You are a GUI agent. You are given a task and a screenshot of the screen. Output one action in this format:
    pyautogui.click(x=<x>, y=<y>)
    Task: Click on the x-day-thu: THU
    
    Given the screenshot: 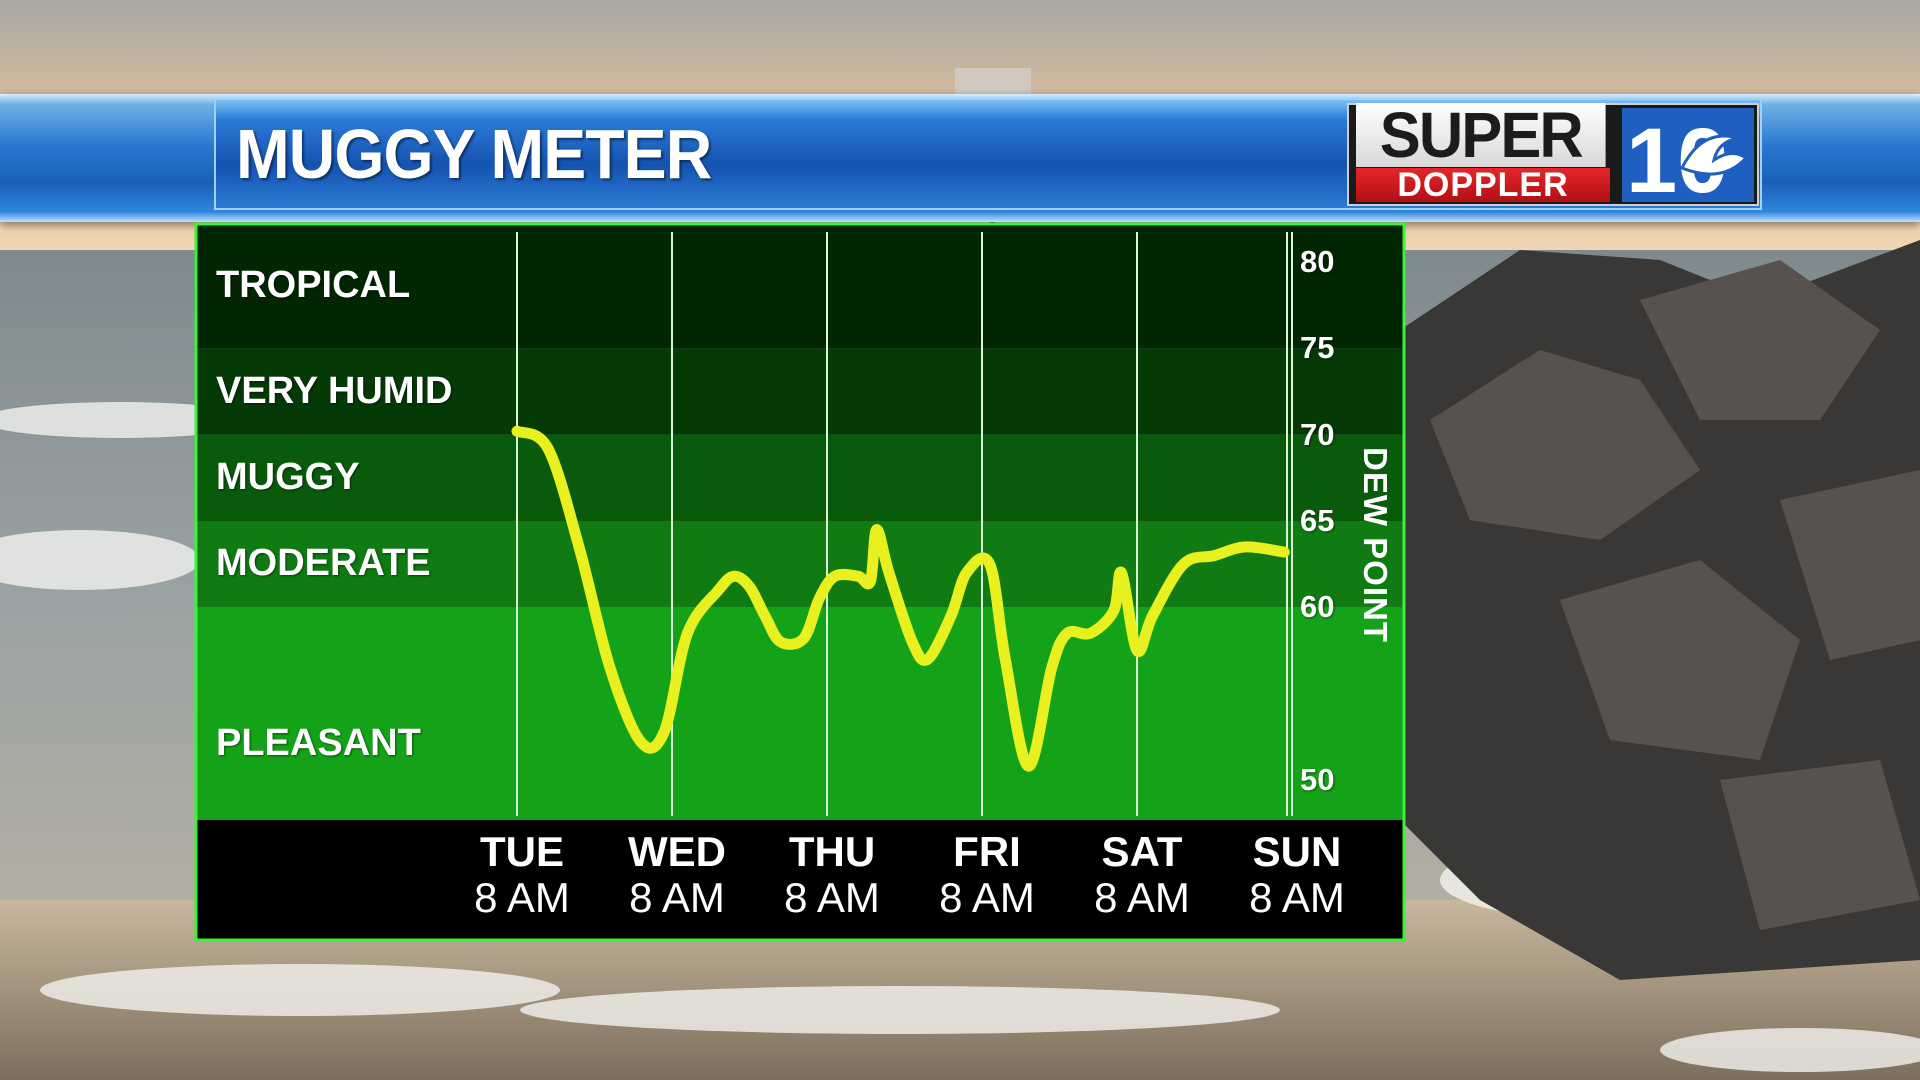 What is the action you would take?
    pyautogui.click(x=832, y=851)
    